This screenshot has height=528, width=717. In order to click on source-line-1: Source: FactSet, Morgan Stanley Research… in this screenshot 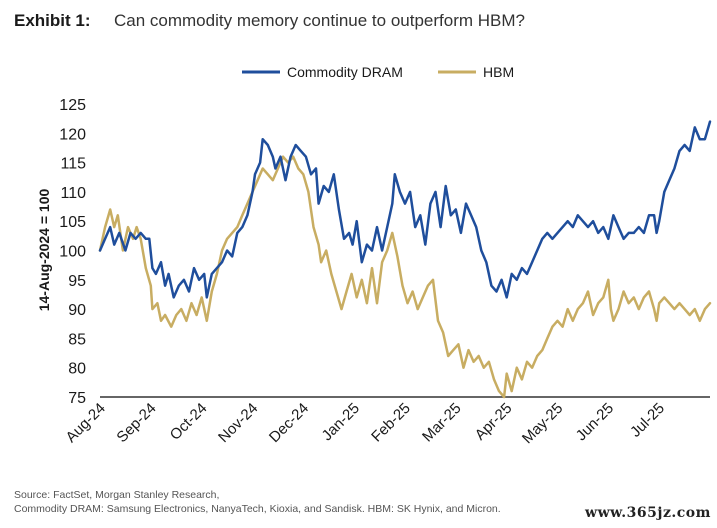, I will do `click(117, 495)`.